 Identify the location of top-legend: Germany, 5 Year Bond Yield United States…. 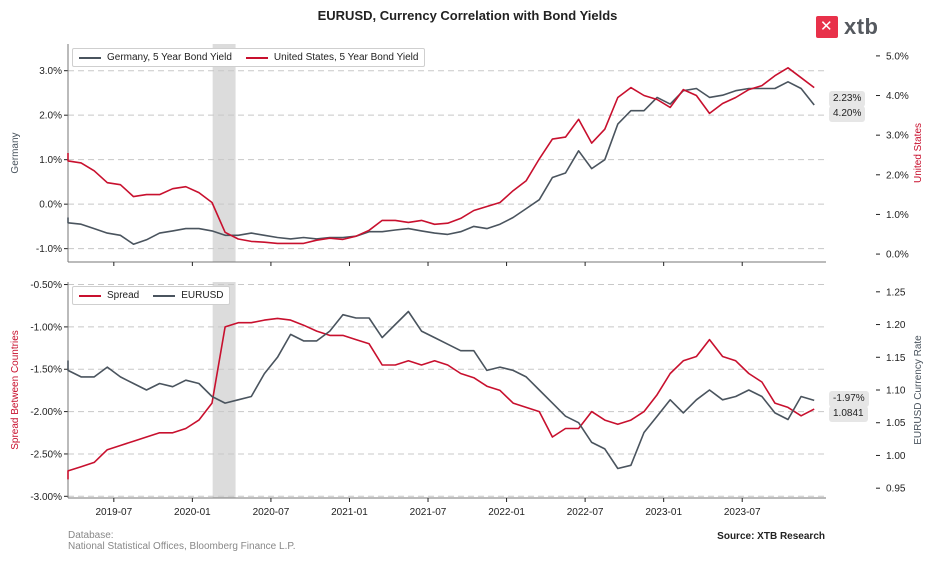
(249, 57).